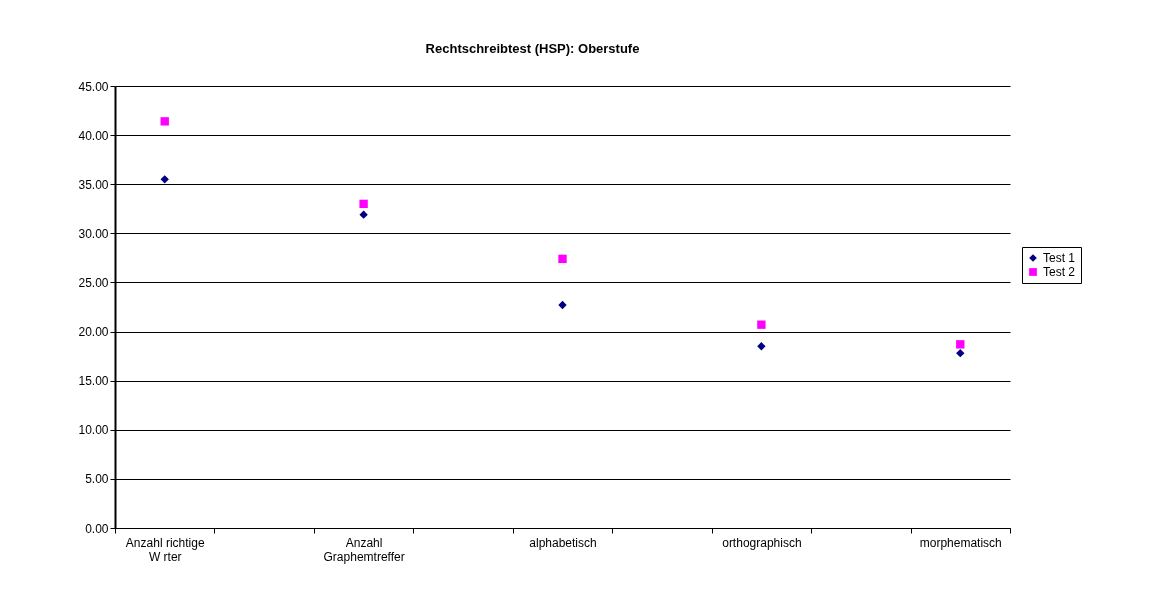 The image size is (1167, 592). I want to click on y-tick-label: 40.00, so click(93, 135).